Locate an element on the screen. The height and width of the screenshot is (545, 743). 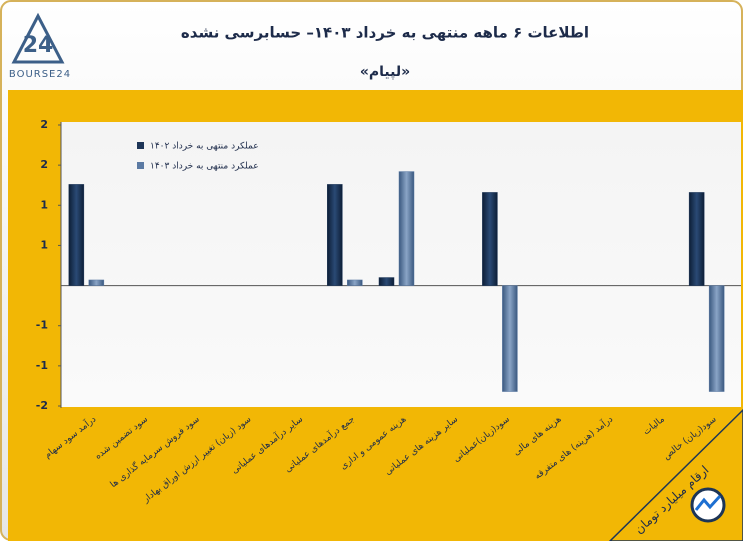
brand: BOURSE24 is located at coordinates (40, 74).